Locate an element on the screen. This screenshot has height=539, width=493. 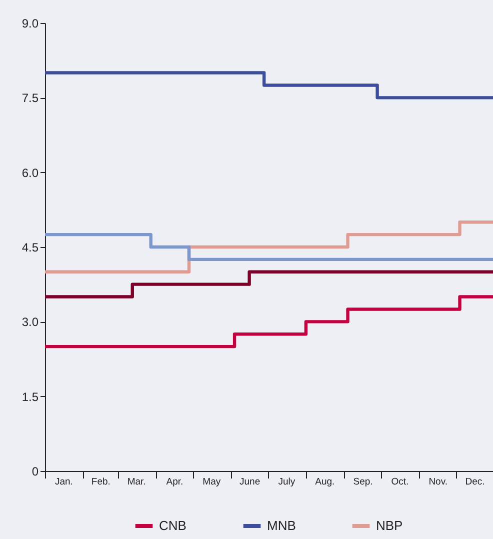
y-tick-label: 1.5 is located at coordinates (30, 397).